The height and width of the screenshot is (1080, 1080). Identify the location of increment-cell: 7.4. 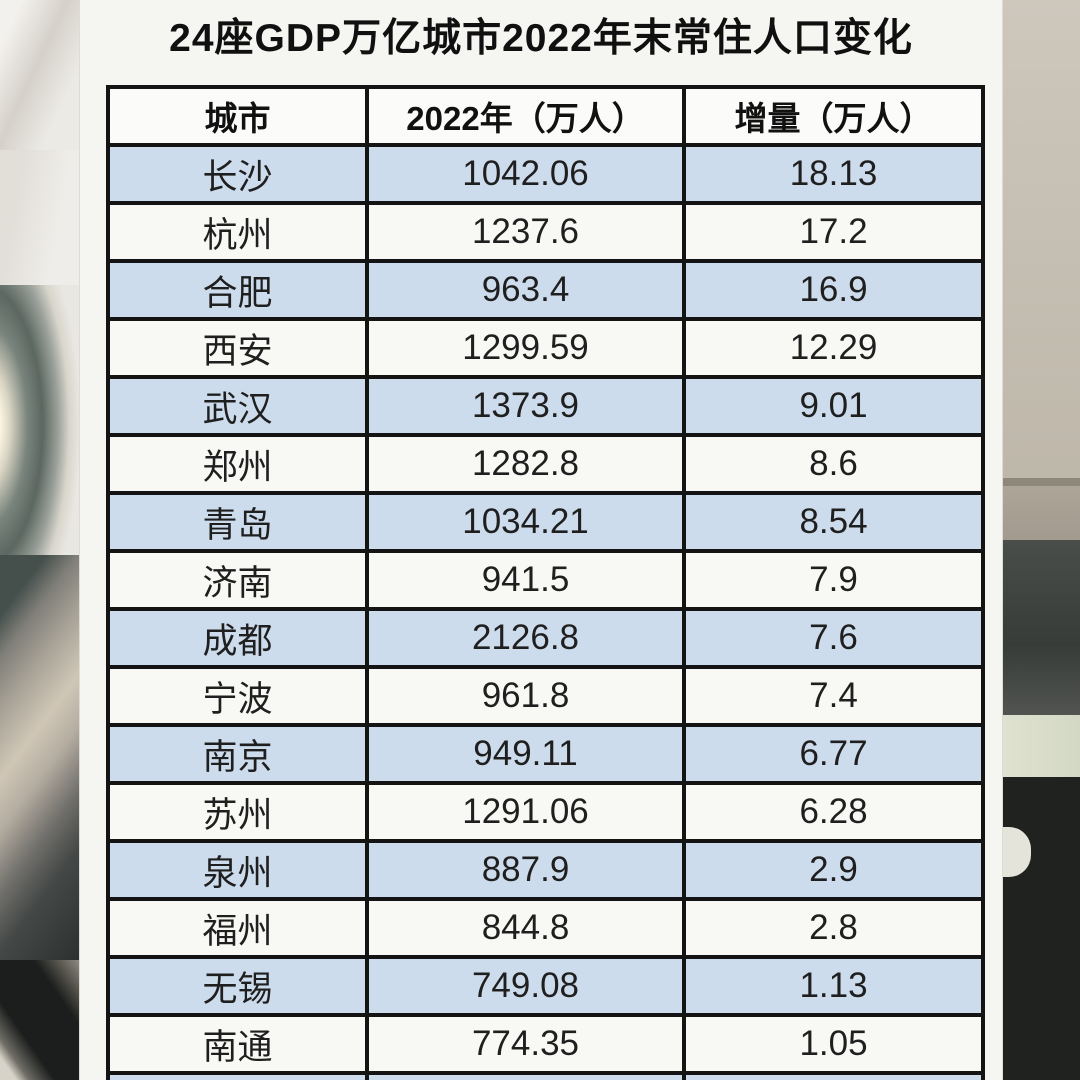
(833, 696).